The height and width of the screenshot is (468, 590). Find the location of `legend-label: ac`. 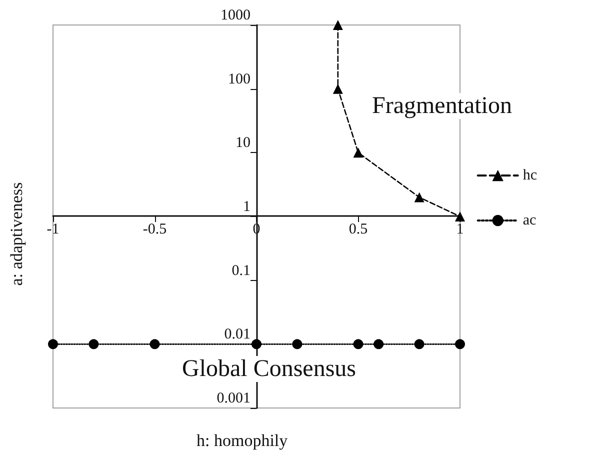

legend-label: ac is located at coordinates (529, 220).